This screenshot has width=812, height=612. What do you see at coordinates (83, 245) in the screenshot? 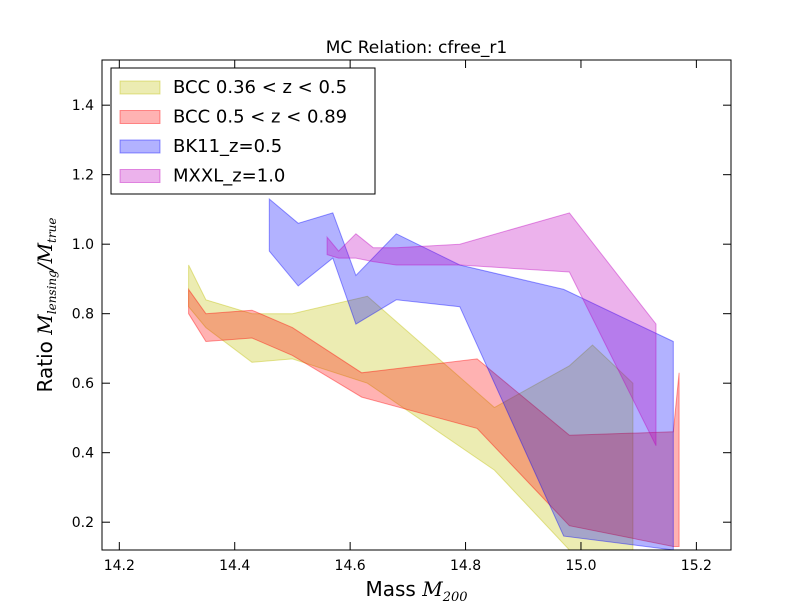
I see `y-tick-label: 1.0` at bounding box center [83, 245].